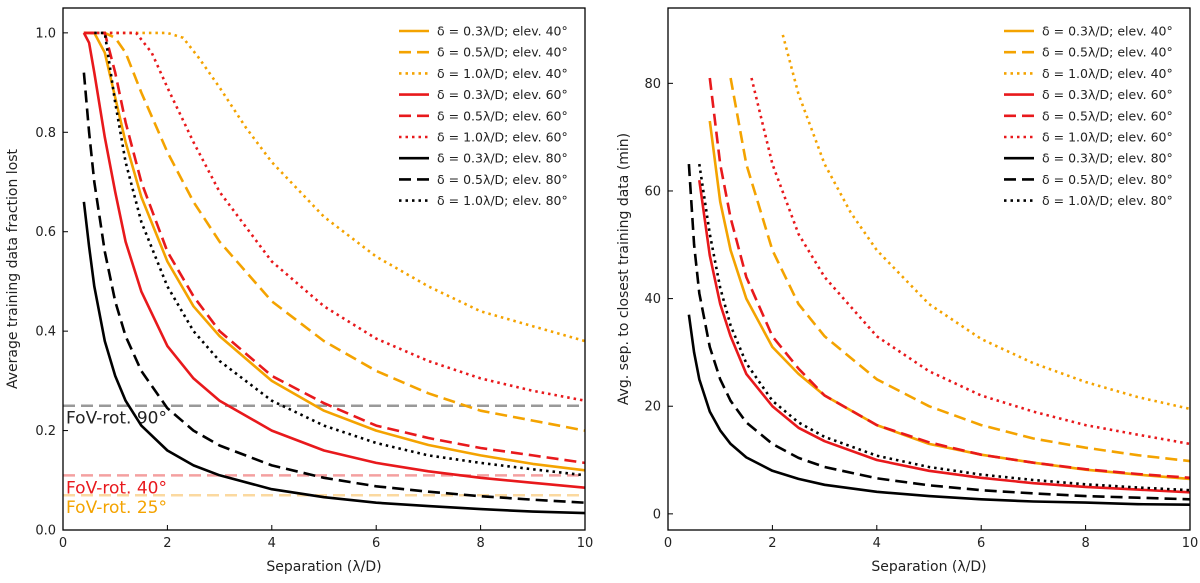  Describe the element at coordinates (45, 431) in the screenshot. I see `y-tick-label: 0.2` at that location.